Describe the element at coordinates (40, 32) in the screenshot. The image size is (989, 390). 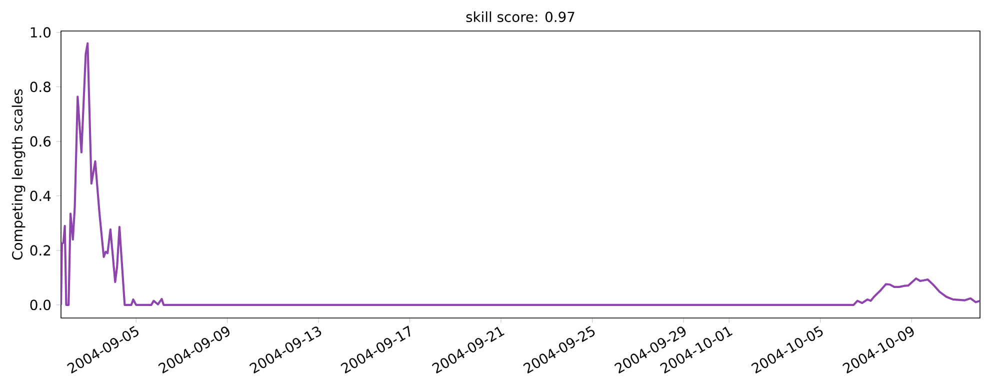
I see `y-tick-label: 1.0` at that location.